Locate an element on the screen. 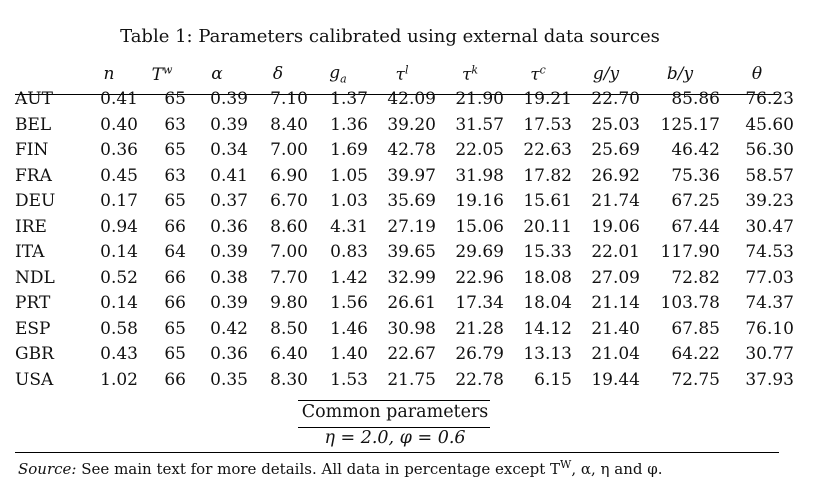 Image resolution: width=832 pixels, height=501 pixels. value-cell: 0.40 is located at coordinates (119, 124).